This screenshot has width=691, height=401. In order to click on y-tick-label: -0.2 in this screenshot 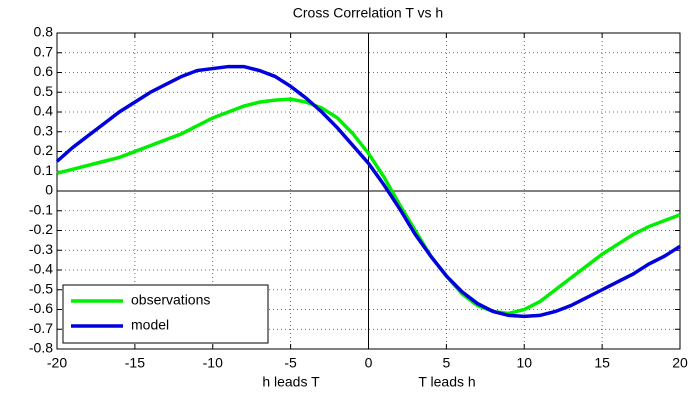, I will do `click(41, 229)`.